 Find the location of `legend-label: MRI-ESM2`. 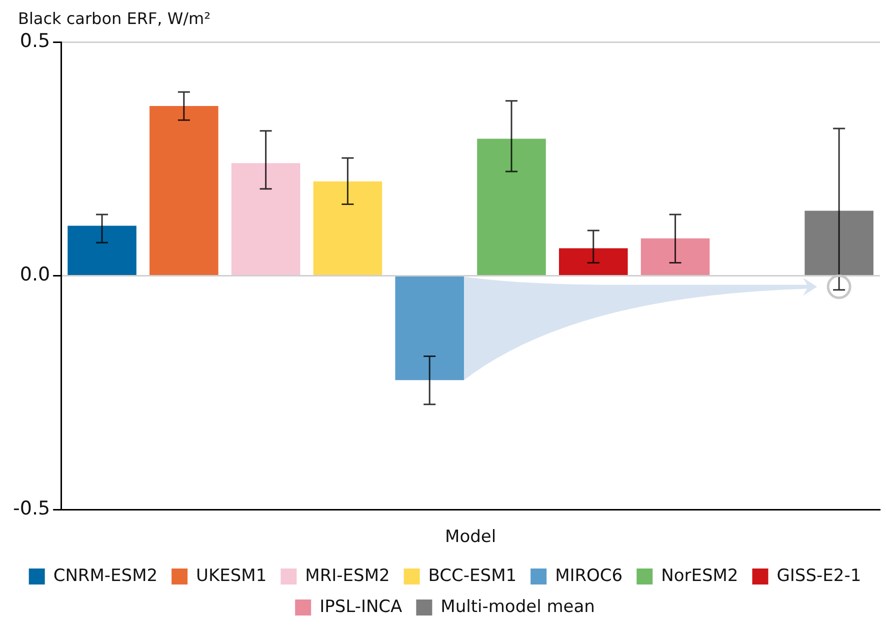

legend-label: MRI-ESM2 is located at coordinates (347, 576).